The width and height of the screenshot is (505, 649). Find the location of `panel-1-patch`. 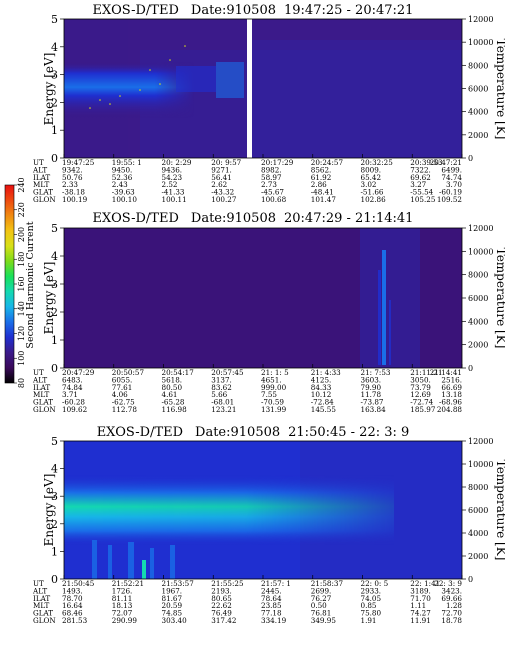

panel-1-patch is located at coordinates (230, 80).